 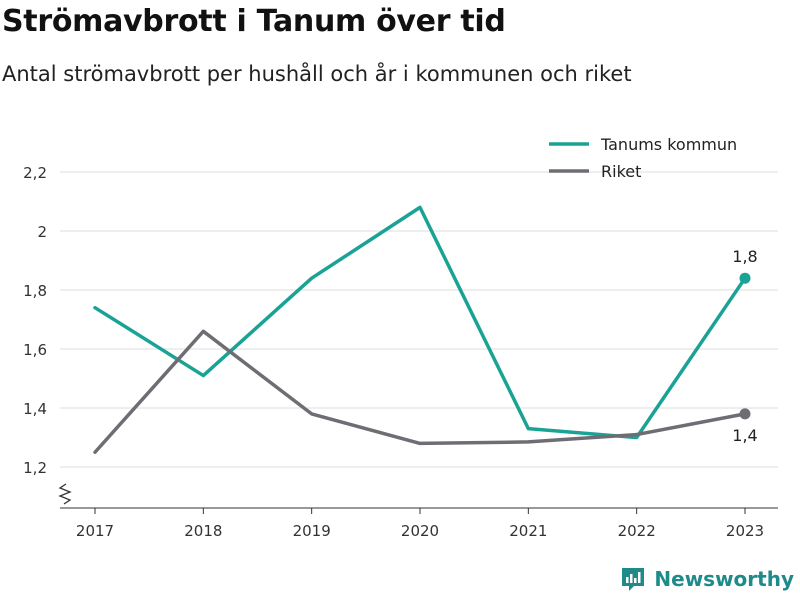 I want to click on x-tick-label: 2019, so click(x=312, y=531).